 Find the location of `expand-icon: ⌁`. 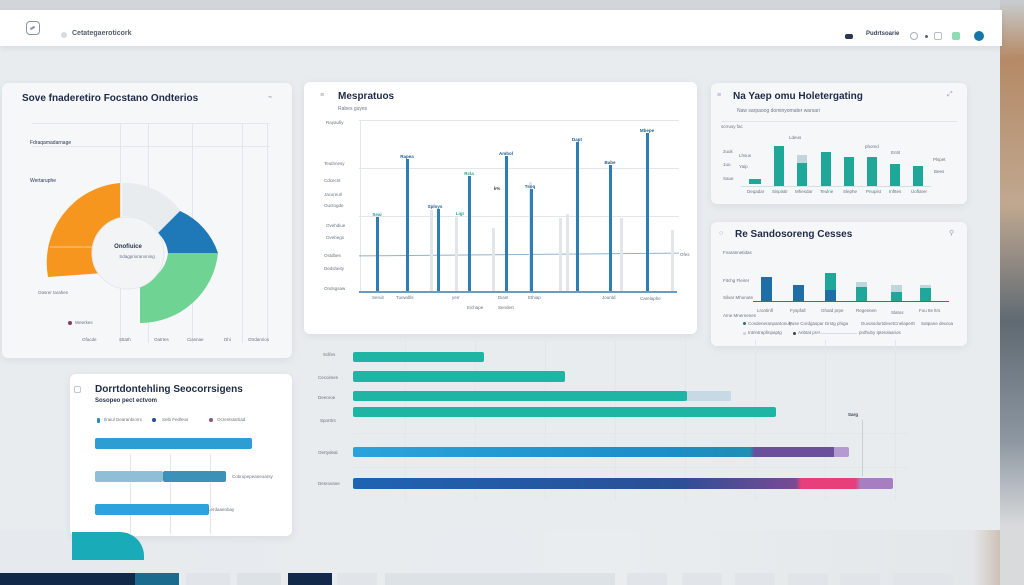

expand-icon: ⌁ is located at coordinates (270, 97).